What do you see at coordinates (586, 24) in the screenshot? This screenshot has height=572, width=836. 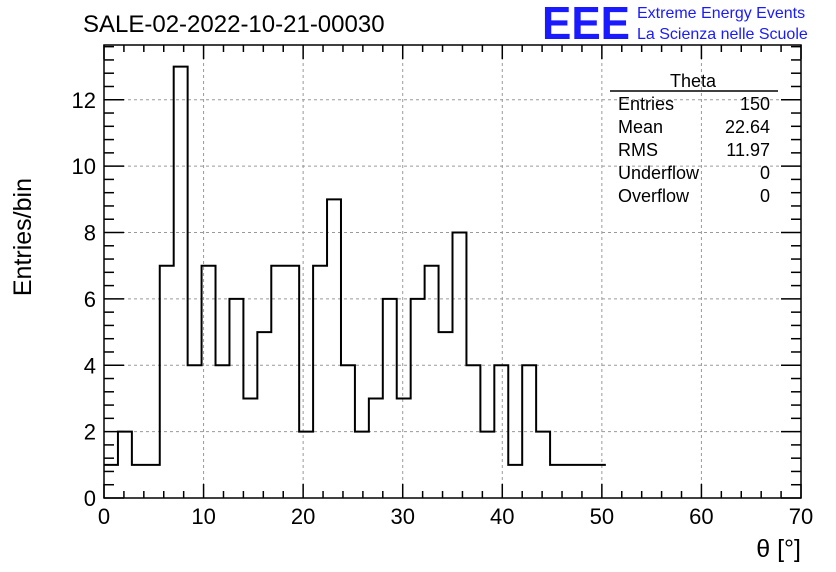 I see `logo-mark: EEE` at bounding box center [586, 24].